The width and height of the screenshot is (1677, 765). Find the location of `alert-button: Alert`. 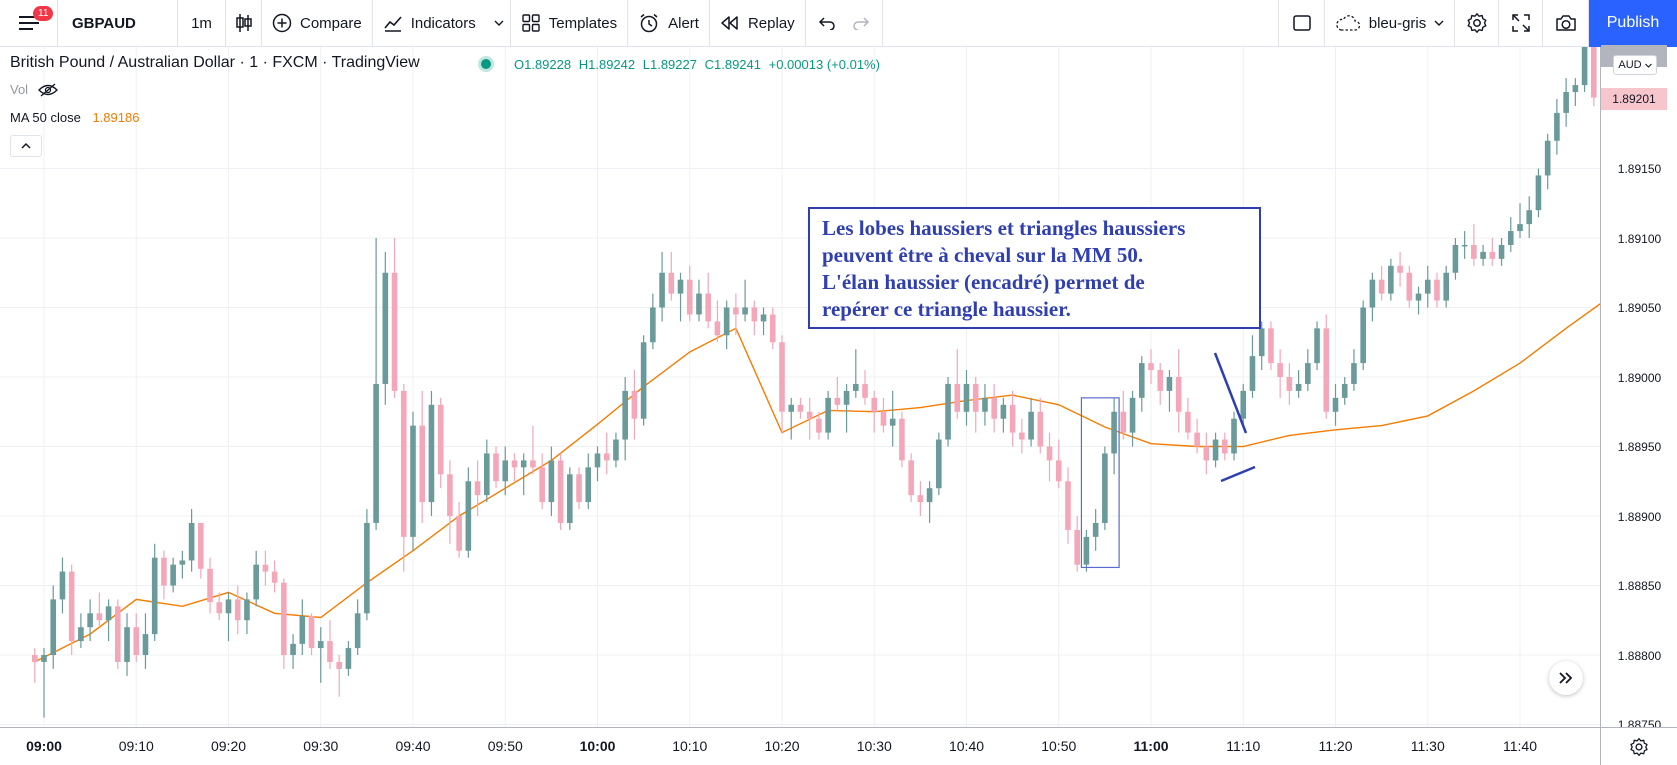

alert-button: Alert is located at coordinates (669, 23).